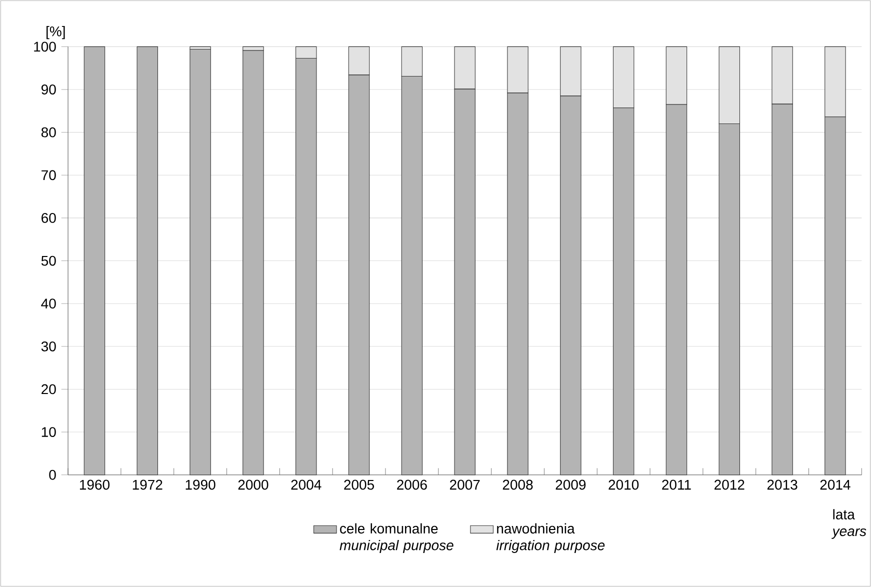 This screenshot has width=871, height=587. What do you see at coordinates (517, 485) in the screenshot?
I see `x-tick-label: 2008` at bounding box center [517, 485].